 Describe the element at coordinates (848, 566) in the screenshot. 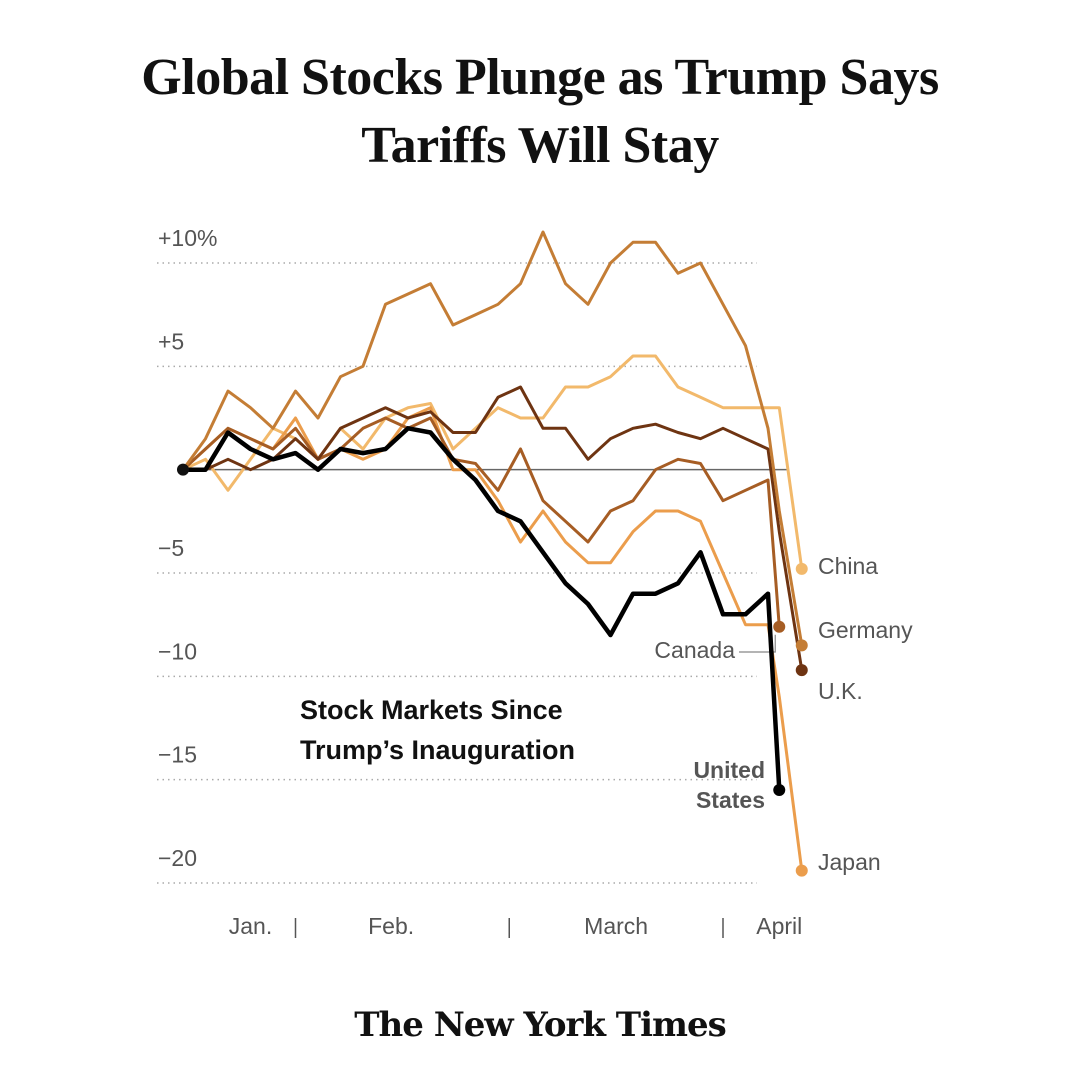

I see `series-label: China` at that location.